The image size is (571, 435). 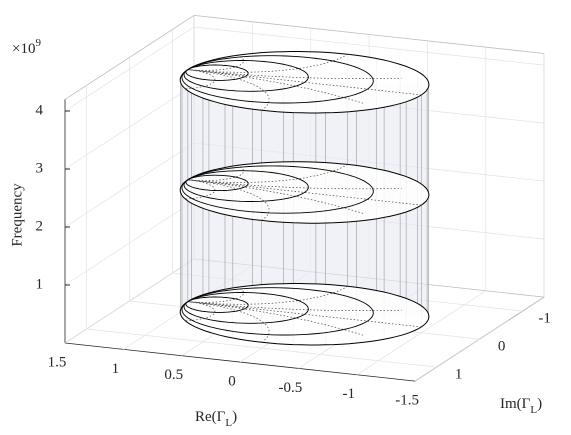 What do you see at coordinates (210, 417) in the screenshot?
I see `x-label-main: Re(Γ` at bounding box center [210, 417].